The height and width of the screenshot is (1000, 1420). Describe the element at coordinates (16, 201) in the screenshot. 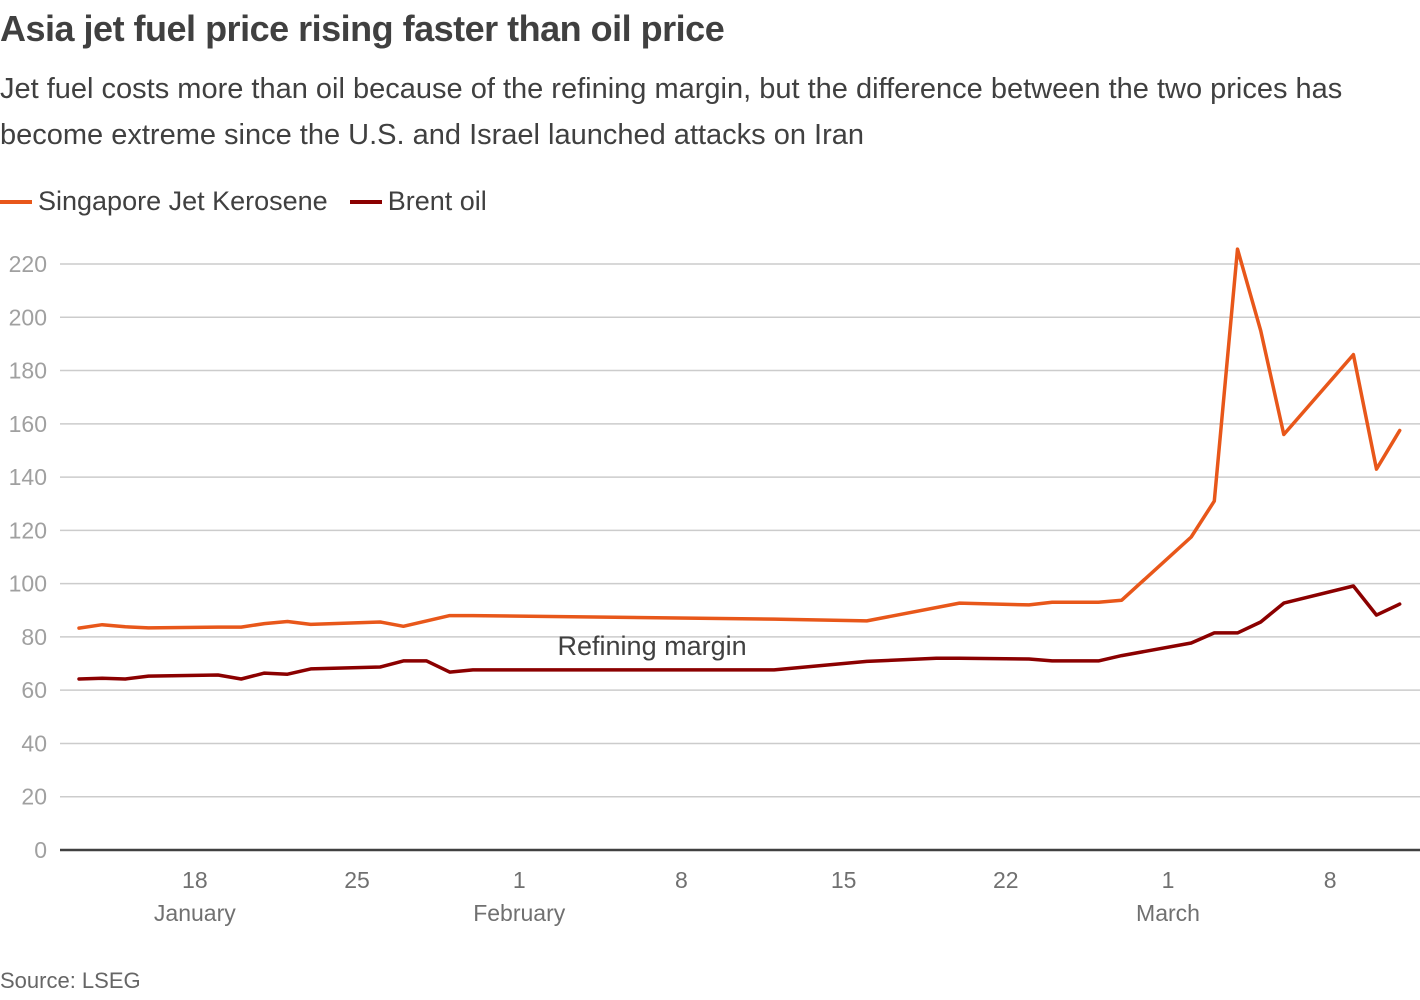

I see `legend-swatch-jet-kerosene` at that location.